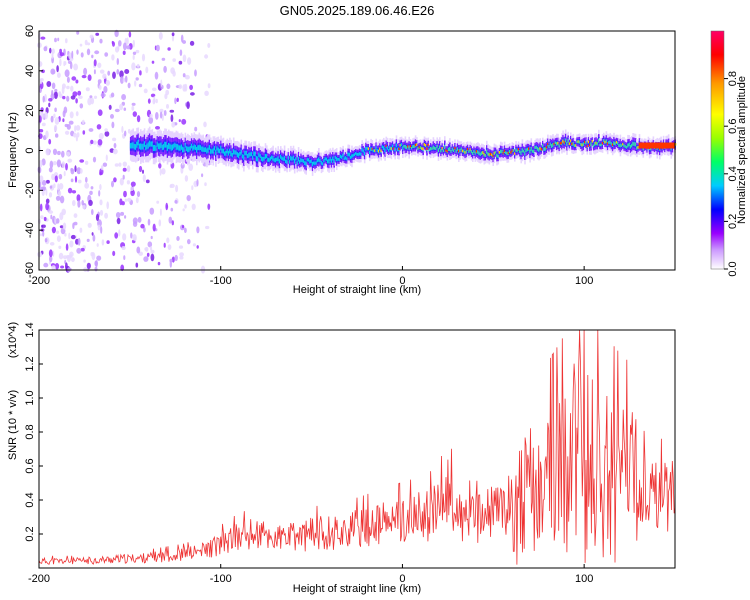  What do you see at coordinates (30, 111) in the screenshot?
I see `spectrogram-y-tick-label: 20` at bounding box center [30, 111].